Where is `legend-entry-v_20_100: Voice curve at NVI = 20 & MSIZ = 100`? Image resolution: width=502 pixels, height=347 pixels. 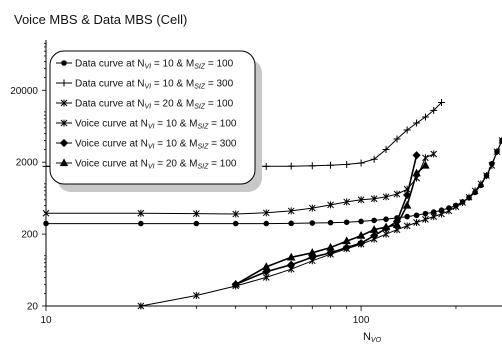 legend-entry-v_20_100: Voice curve at NVI = 20 & MSIZ = 100 is located at coordinates (146, 164).